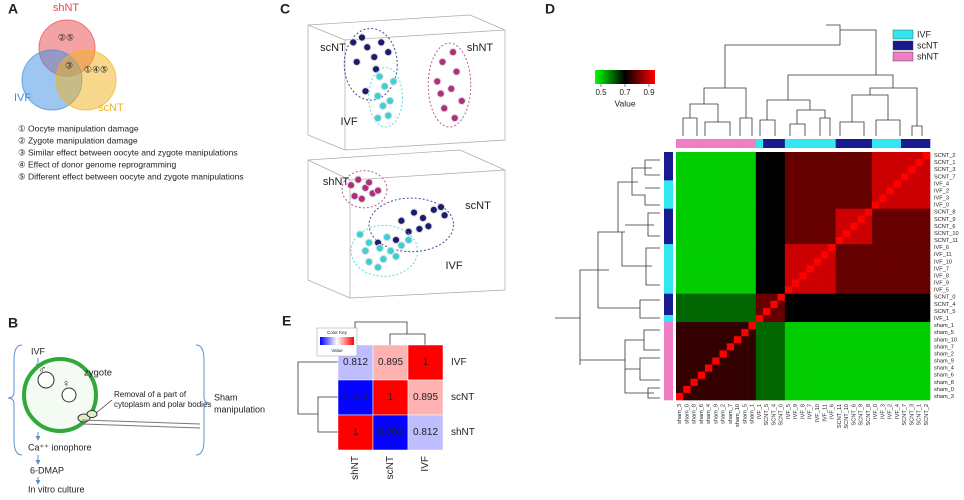  I want to click on removal-text: Removal of a part of, so click(150, 394).